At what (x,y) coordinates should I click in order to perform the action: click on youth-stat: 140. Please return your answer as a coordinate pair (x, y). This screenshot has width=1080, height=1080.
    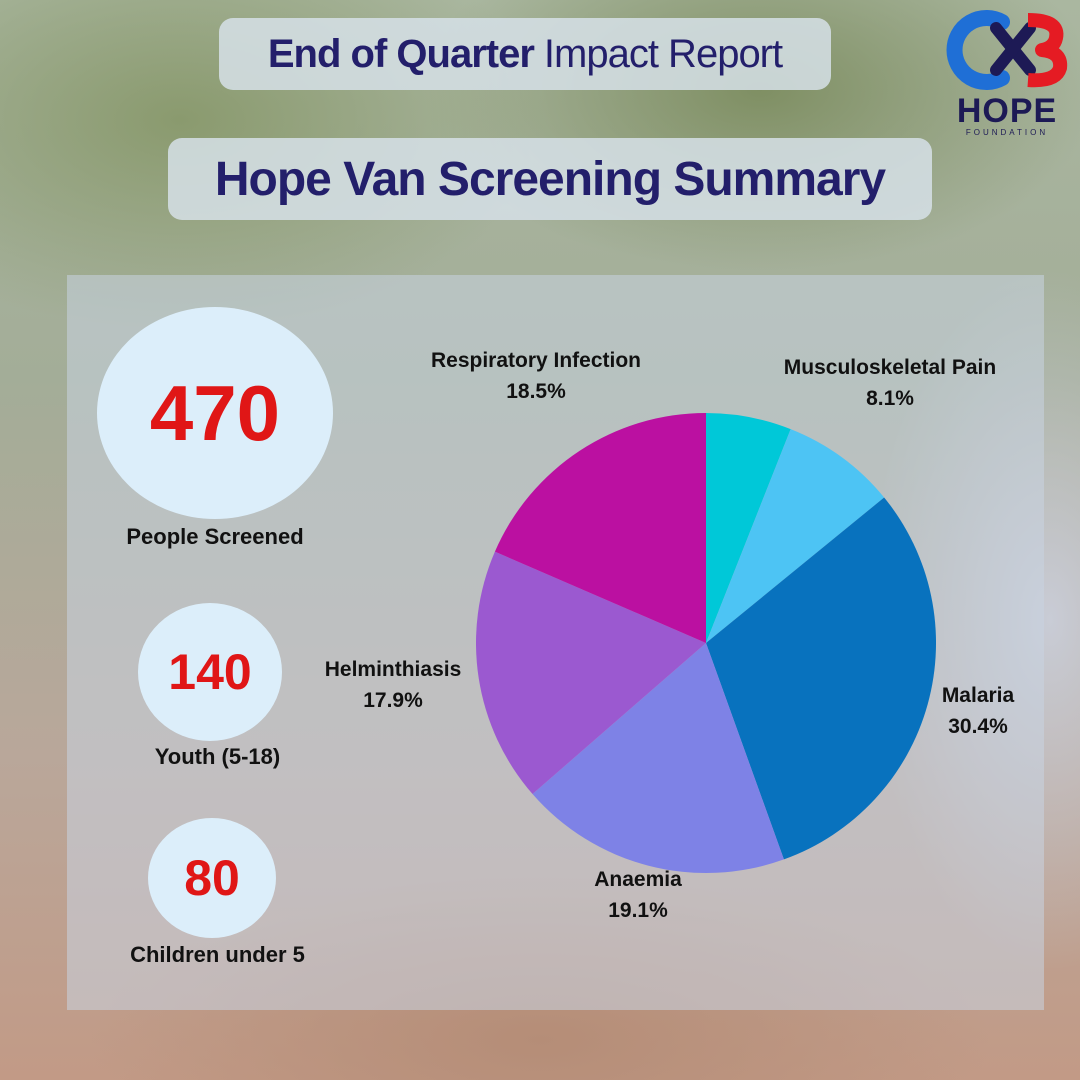
    Looking at the image, I should click on (210, 672).